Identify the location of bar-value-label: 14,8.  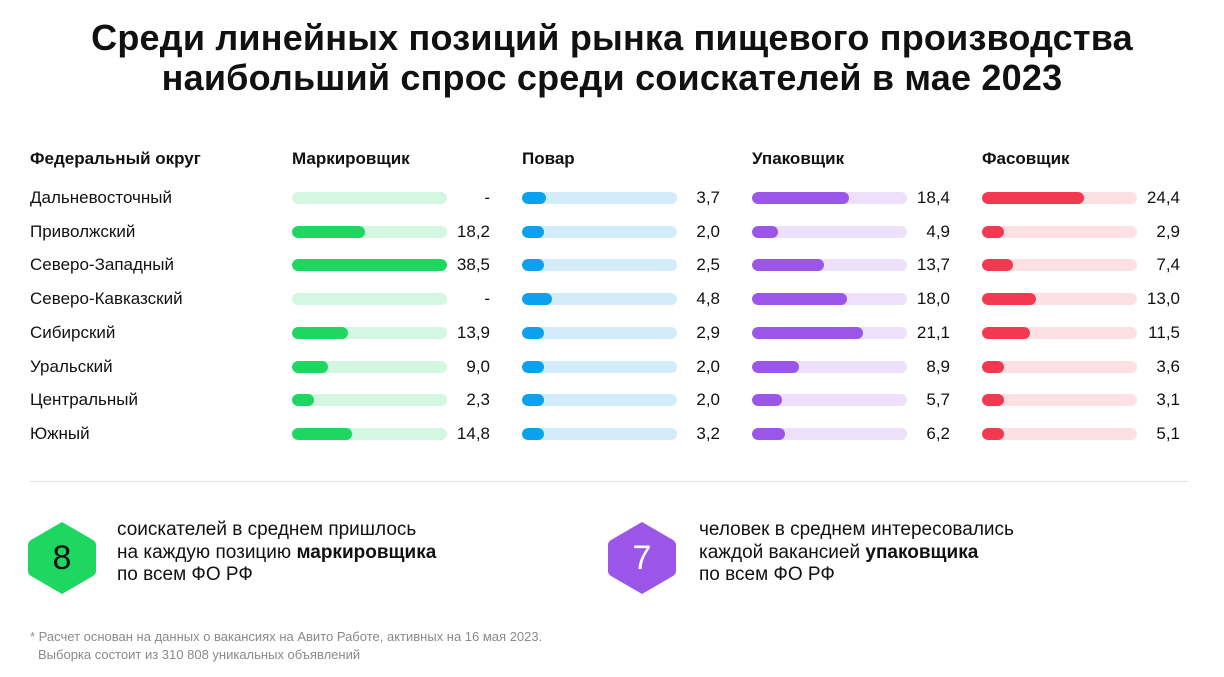
(473, 433).